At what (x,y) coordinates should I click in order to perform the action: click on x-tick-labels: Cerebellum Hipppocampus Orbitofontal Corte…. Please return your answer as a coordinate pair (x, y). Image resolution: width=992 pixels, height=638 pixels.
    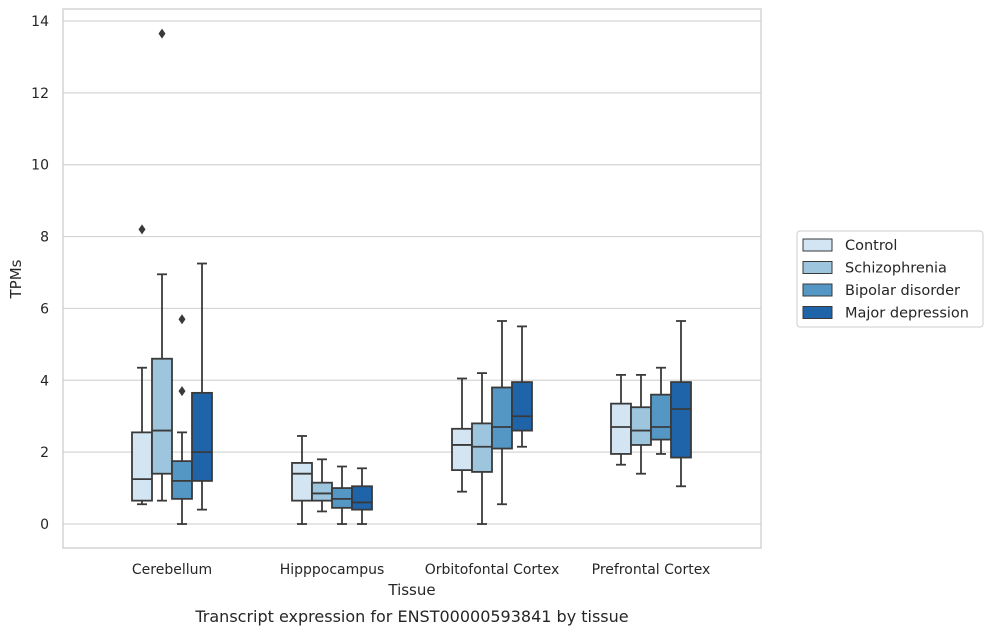
    Looking at the image, I should click on (421, 570).